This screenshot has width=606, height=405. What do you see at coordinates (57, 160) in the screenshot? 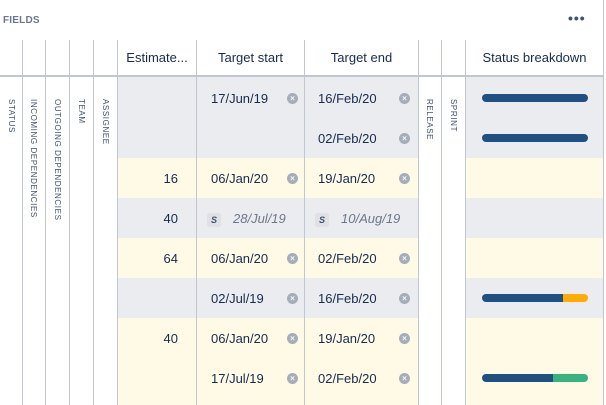
I see `collapsed-column-outgoing-dependencies: OUTGOING DEPENDENCIES` at bounding box center [57, 160].